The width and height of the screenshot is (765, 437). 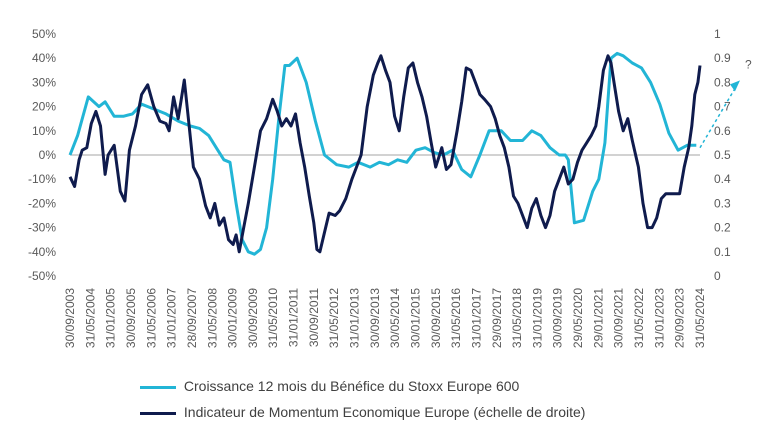 What do you see at coordinates (44, 131) in the screenshot?
I see `left-tick-label: 10%` at bounding box center [44, 131].